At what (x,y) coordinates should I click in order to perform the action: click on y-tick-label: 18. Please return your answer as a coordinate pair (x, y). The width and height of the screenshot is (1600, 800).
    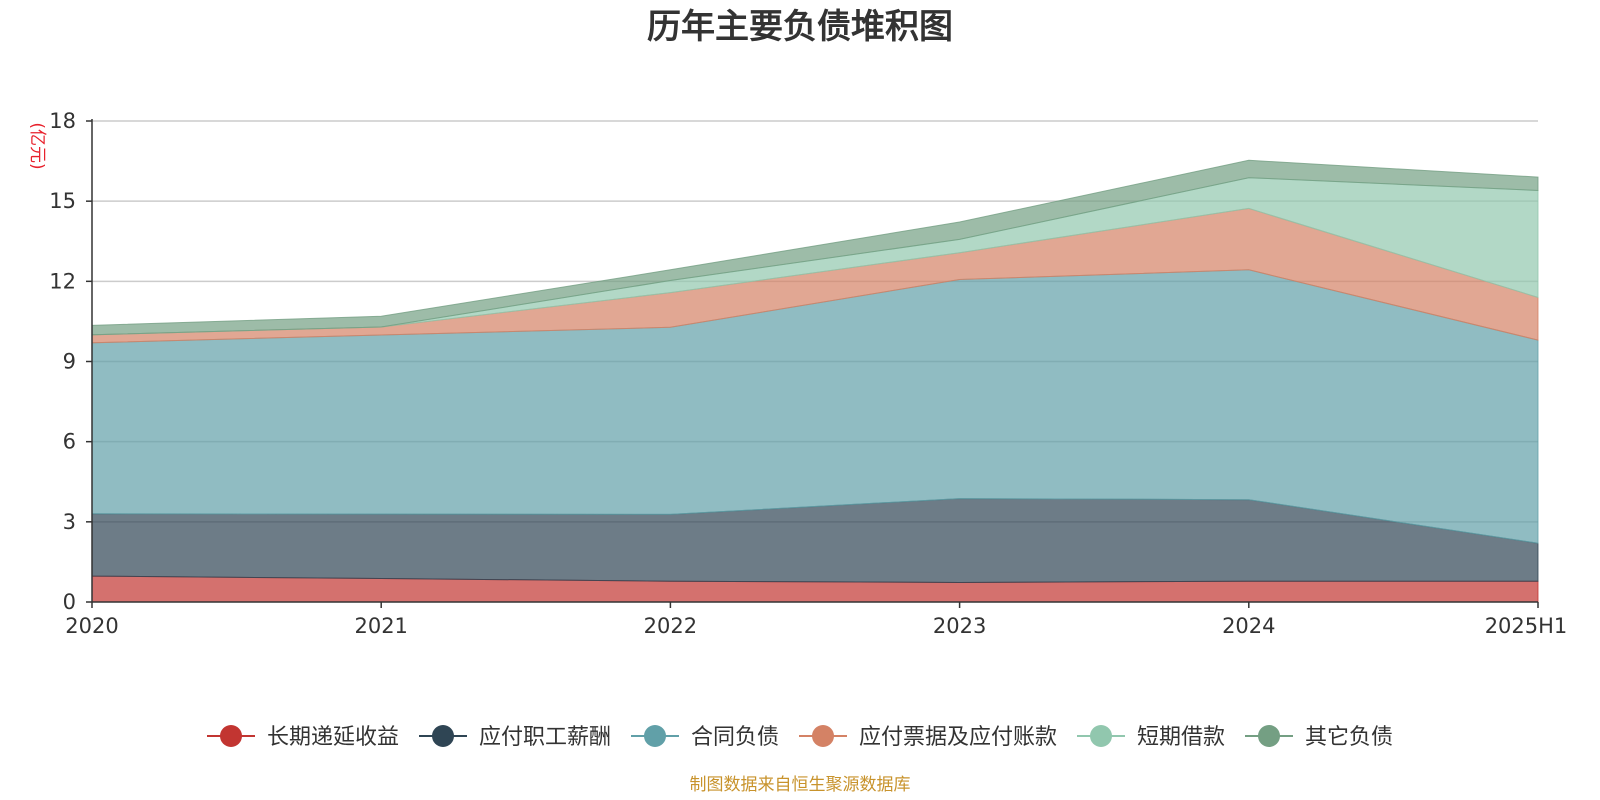
    Looking at the image, I should click on (62, 121).